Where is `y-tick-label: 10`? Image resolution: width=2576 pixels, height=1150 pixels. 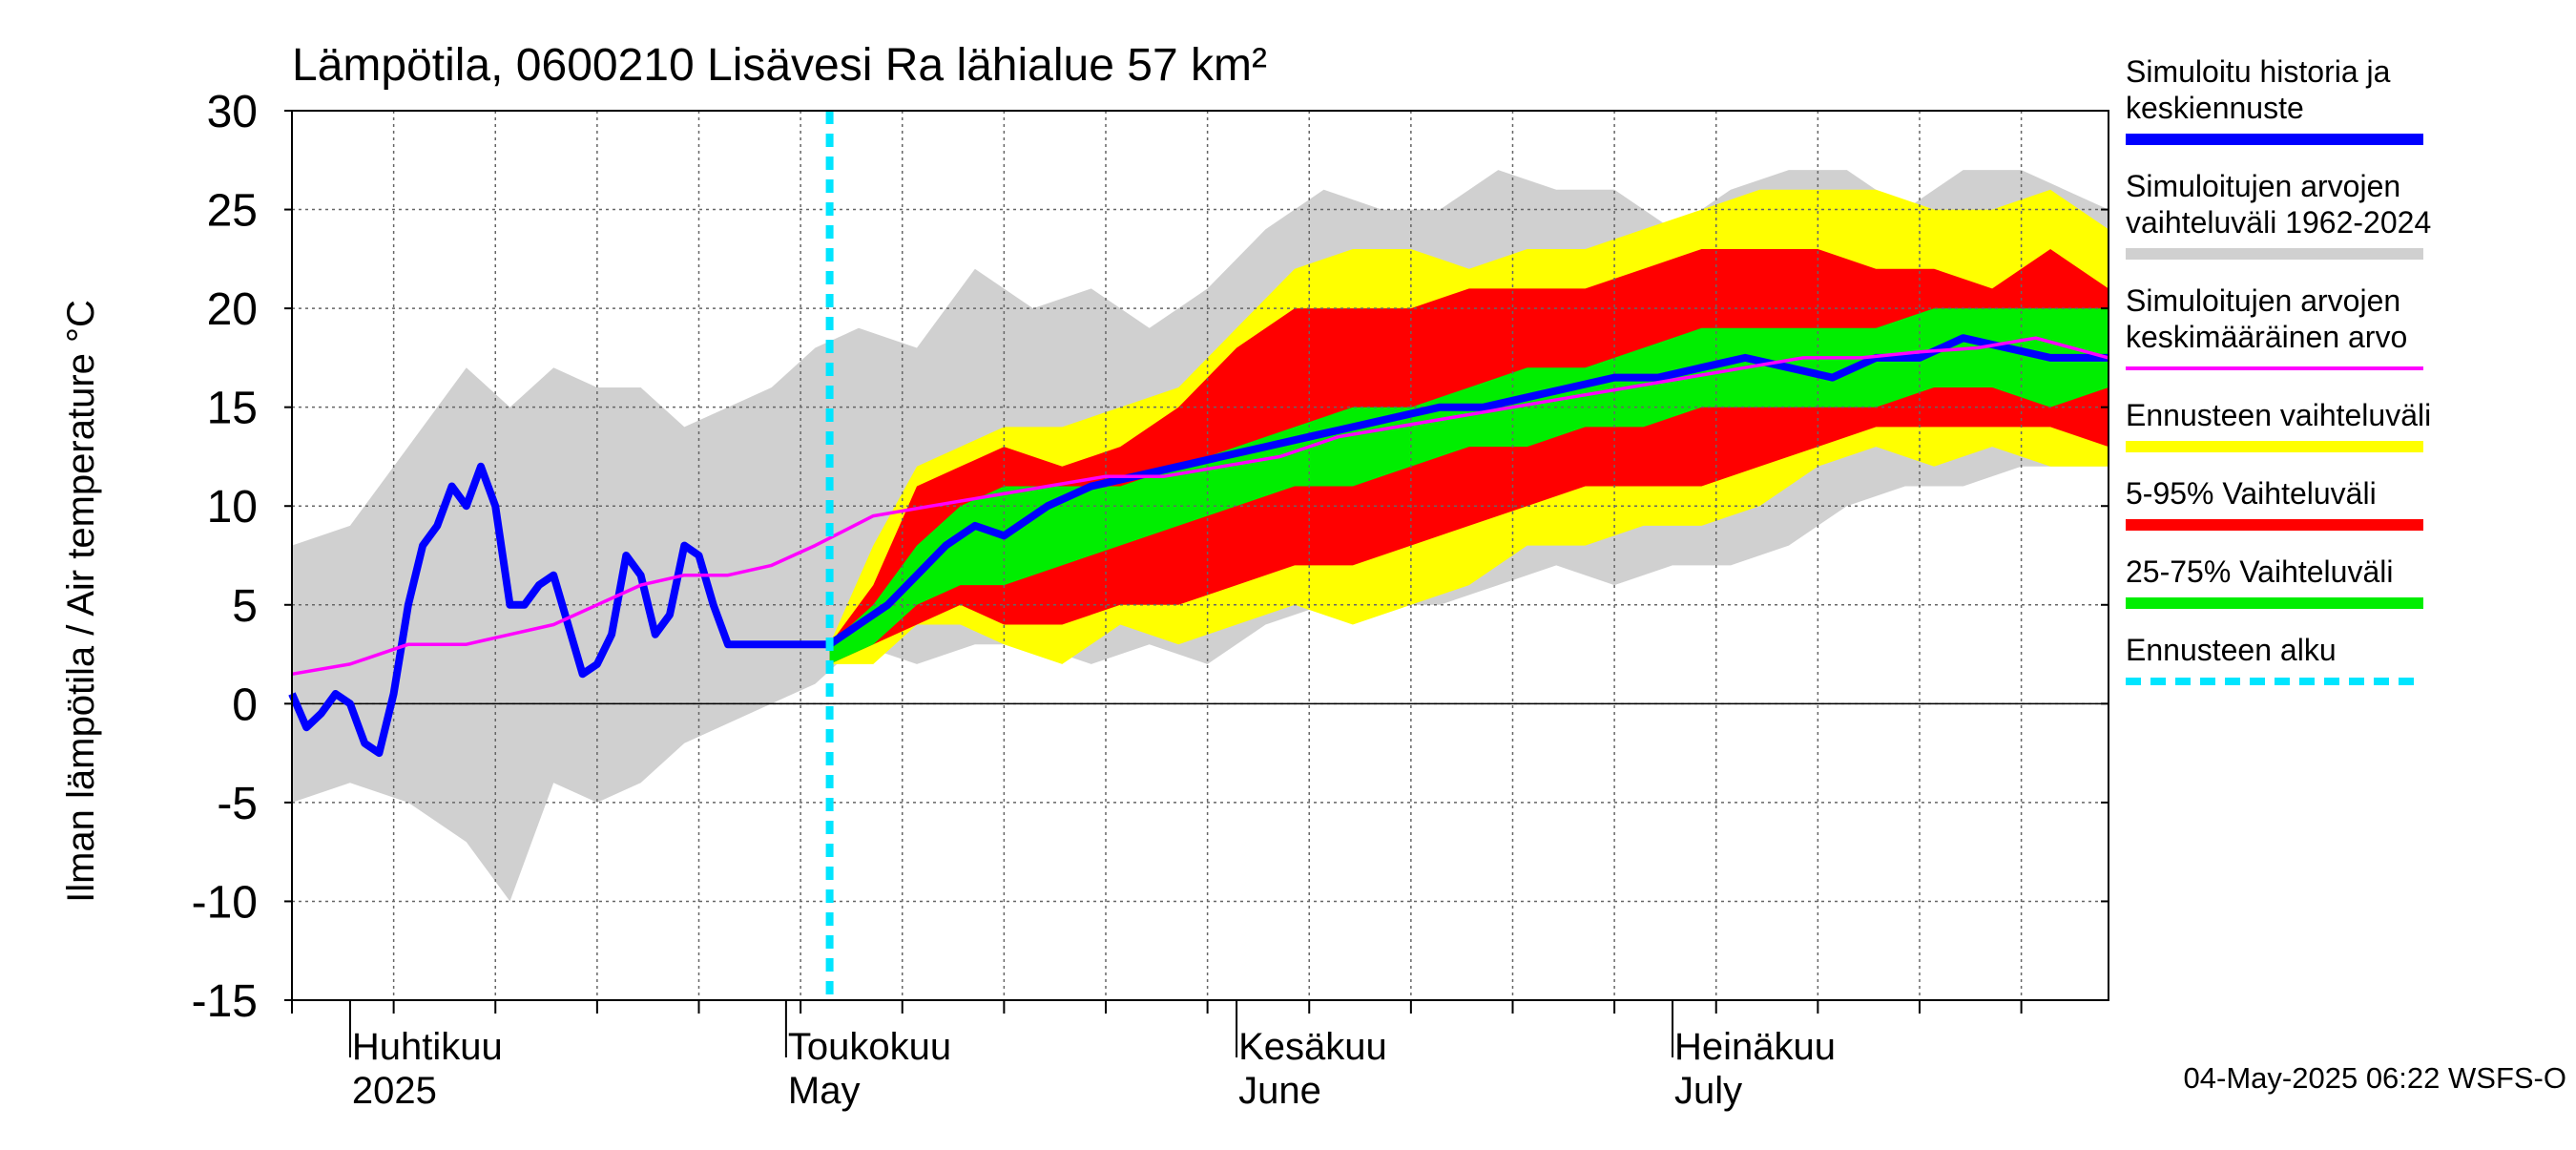 y-tick-label: 10 is located at coordinates (232, 507).